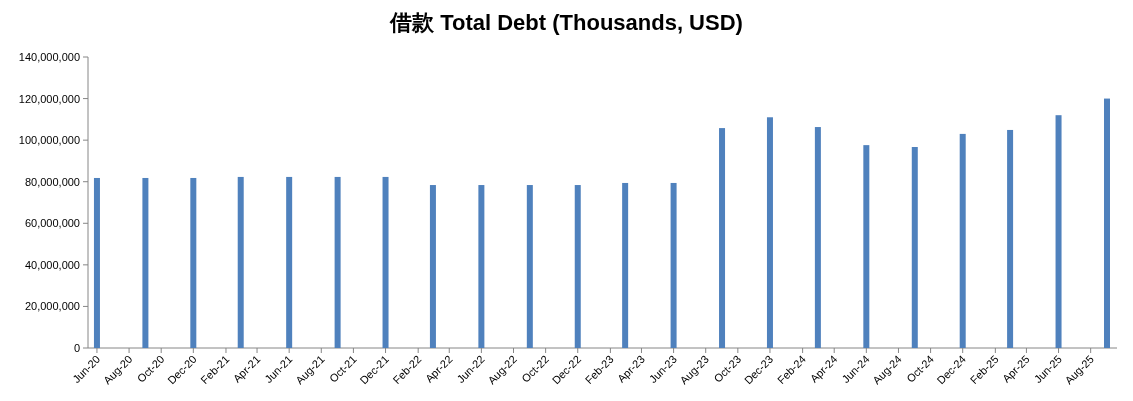 This screenshot has width=1133, height=401. Describe the element at coordinates (52, 223) in the screenshot. I see `y-tick-label: 60,000,000` at that location.